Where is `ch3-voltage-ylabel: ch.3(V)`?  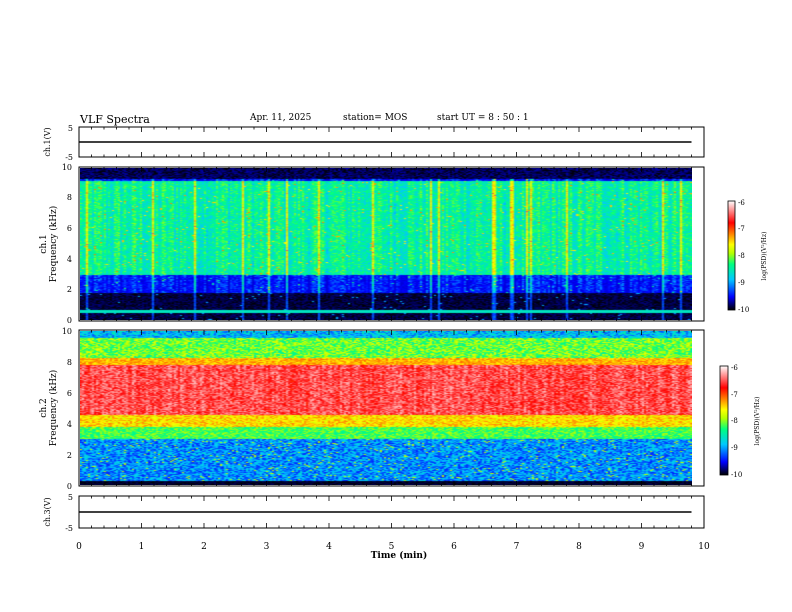
ch3-voltage-ylabel: ch.3(V) is located at coordinates (47, 511).